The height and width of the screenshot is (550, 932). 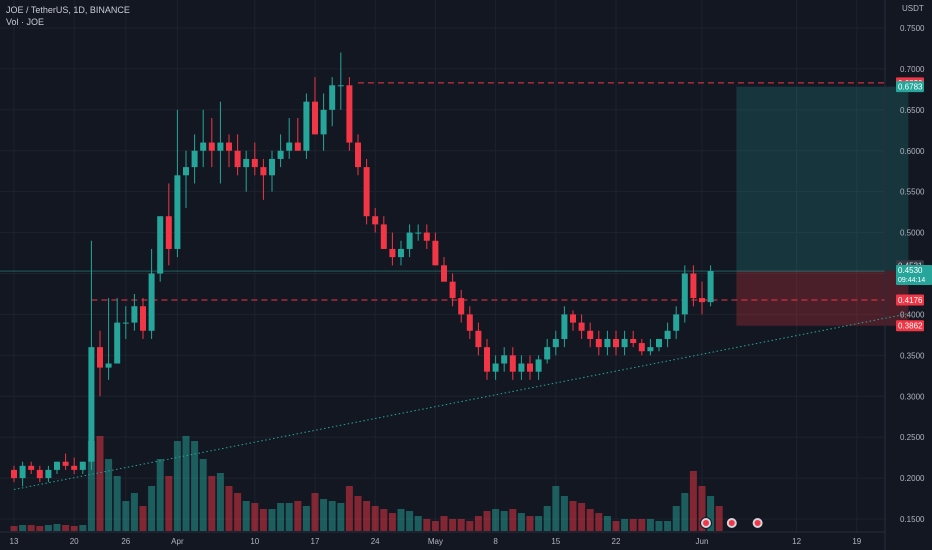 What do you see at coordinates (435, 541) in the screenshot?
I see `time-axis-tick: May` at bounding box center [435, 541].